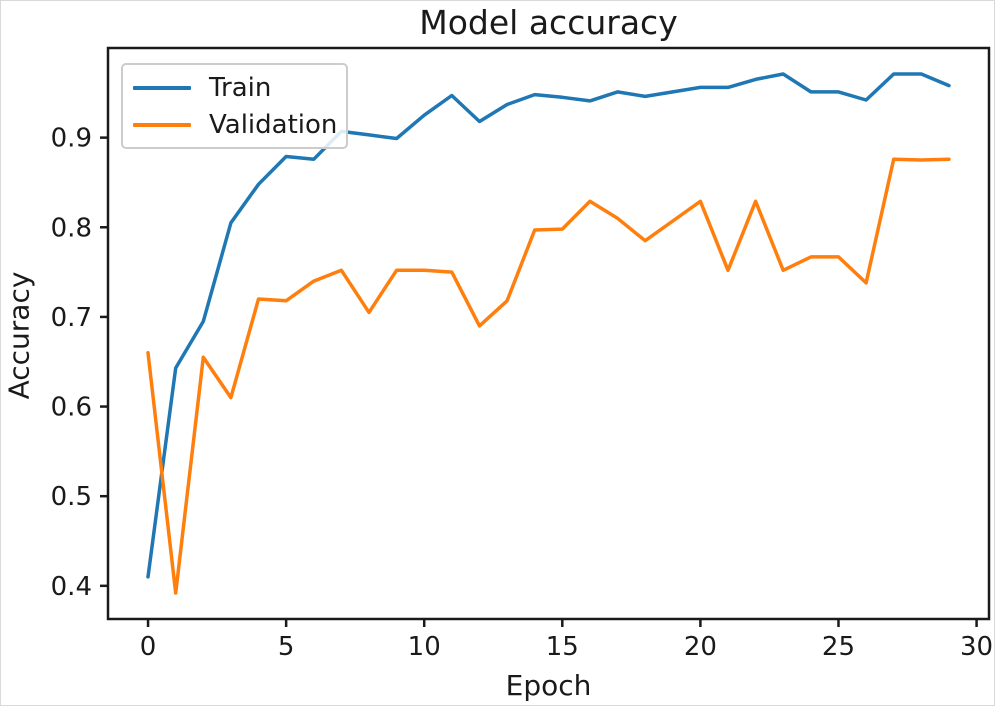 The width and height of the screenshot is (995, 706). I want to click on legend-entry-train: Train, so click(234, 88).